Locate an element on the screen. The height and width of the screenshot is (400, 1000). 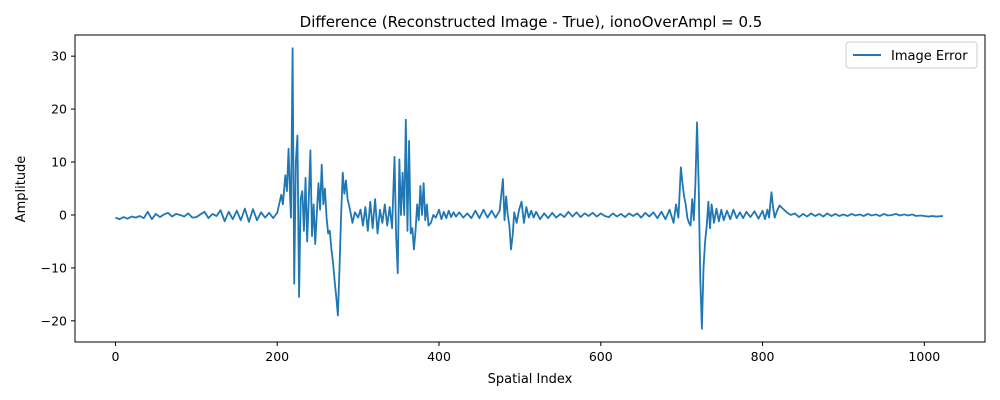
legend-label: Image Error is located at coordinates (929, 56).